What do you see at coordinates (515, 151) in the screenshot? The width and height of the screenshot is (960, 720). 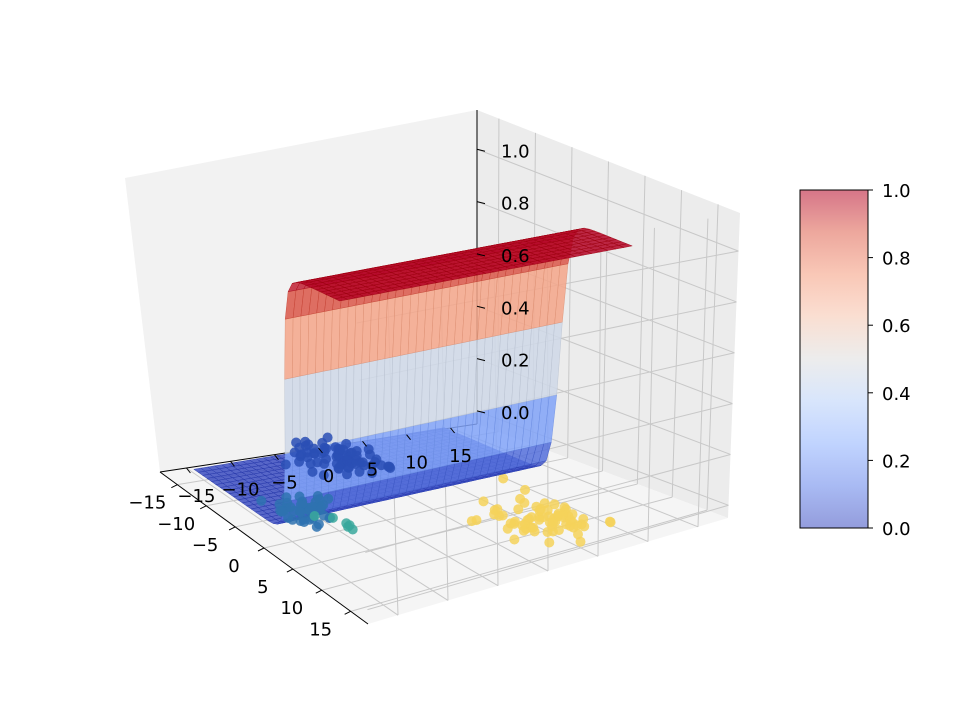 I see `z-tick-label: 1.0` at bounding box center [515, 151].